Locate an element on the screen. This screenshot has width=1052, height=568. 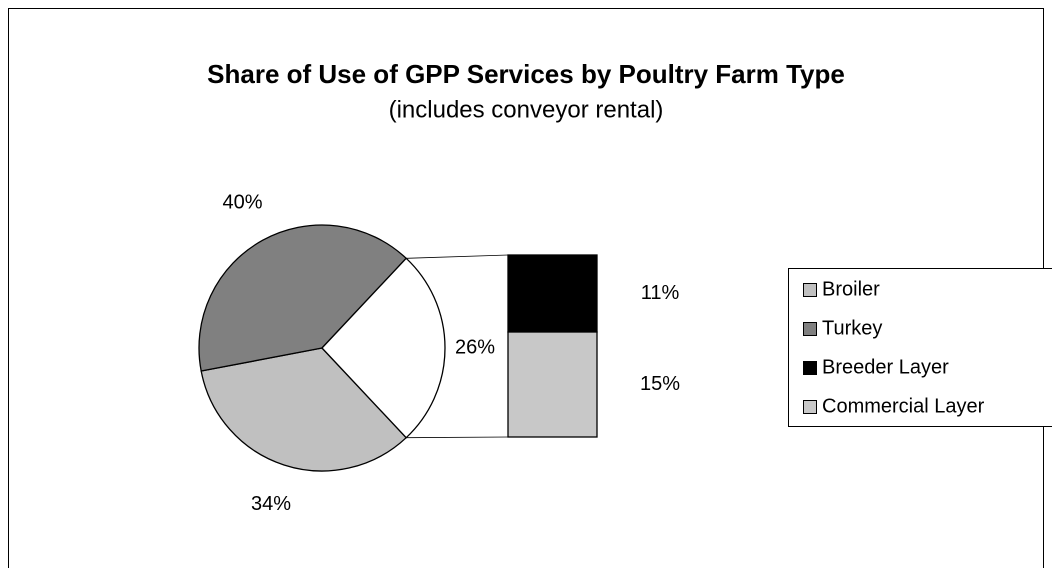
data-label: 40% is located at coordinates (242, 203).